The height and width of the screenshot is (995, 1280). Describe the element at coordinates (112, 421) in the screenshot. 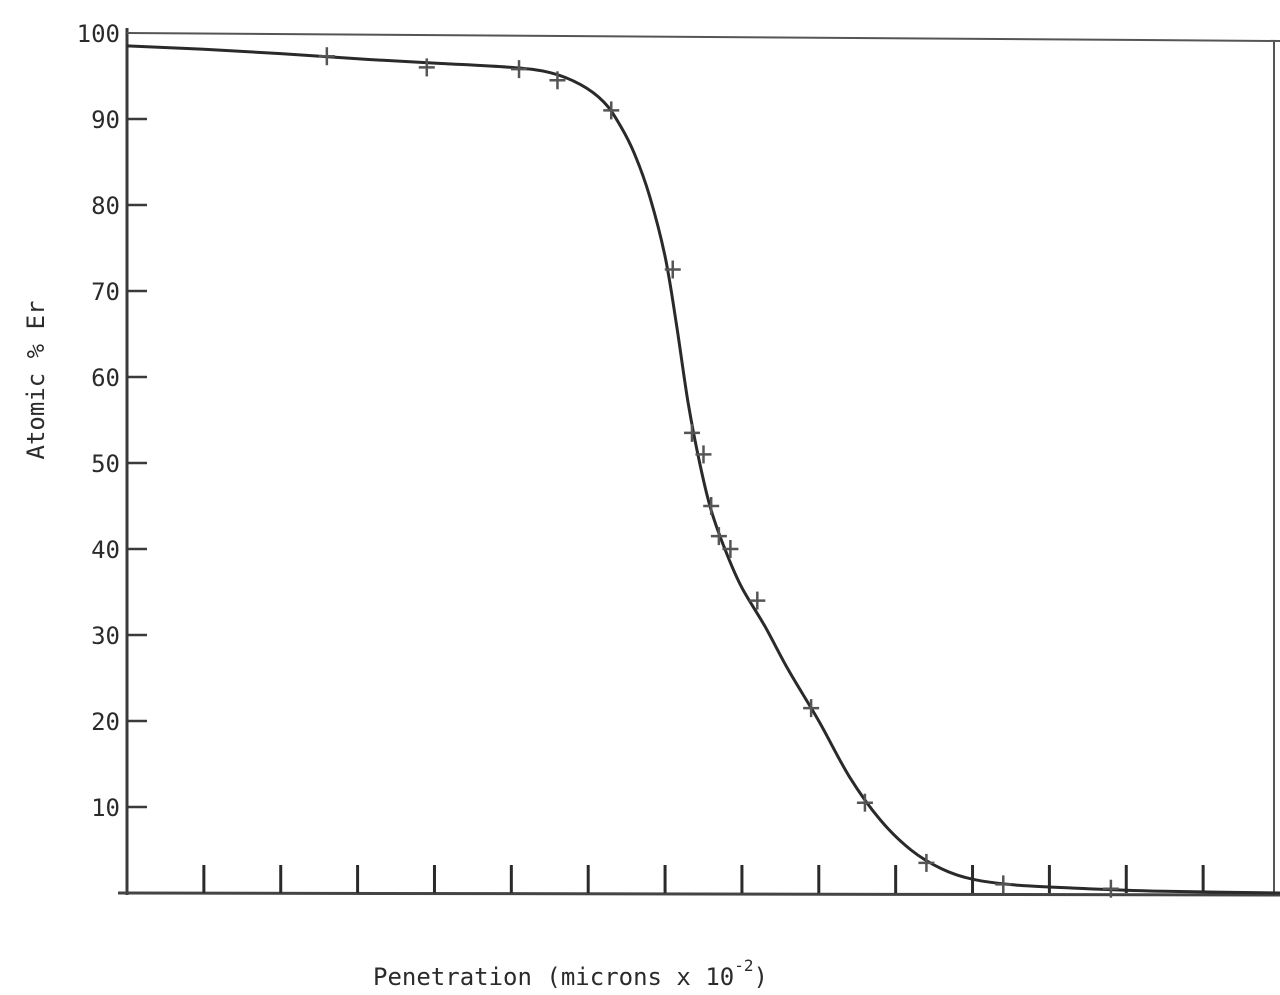

I see `y-axis-ticks: 10 20 30 40 50 60 70 80 90 100` at that location.